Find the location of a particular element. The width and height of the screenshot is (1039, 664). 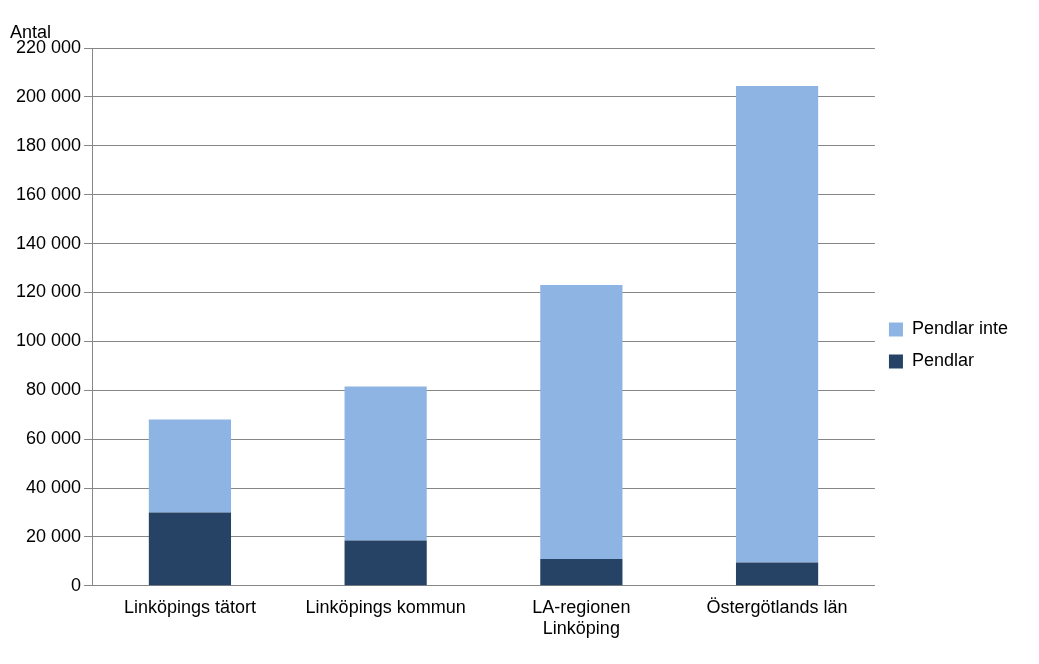

y-tick-label: 80 000 is located at coordinates (54, 389).